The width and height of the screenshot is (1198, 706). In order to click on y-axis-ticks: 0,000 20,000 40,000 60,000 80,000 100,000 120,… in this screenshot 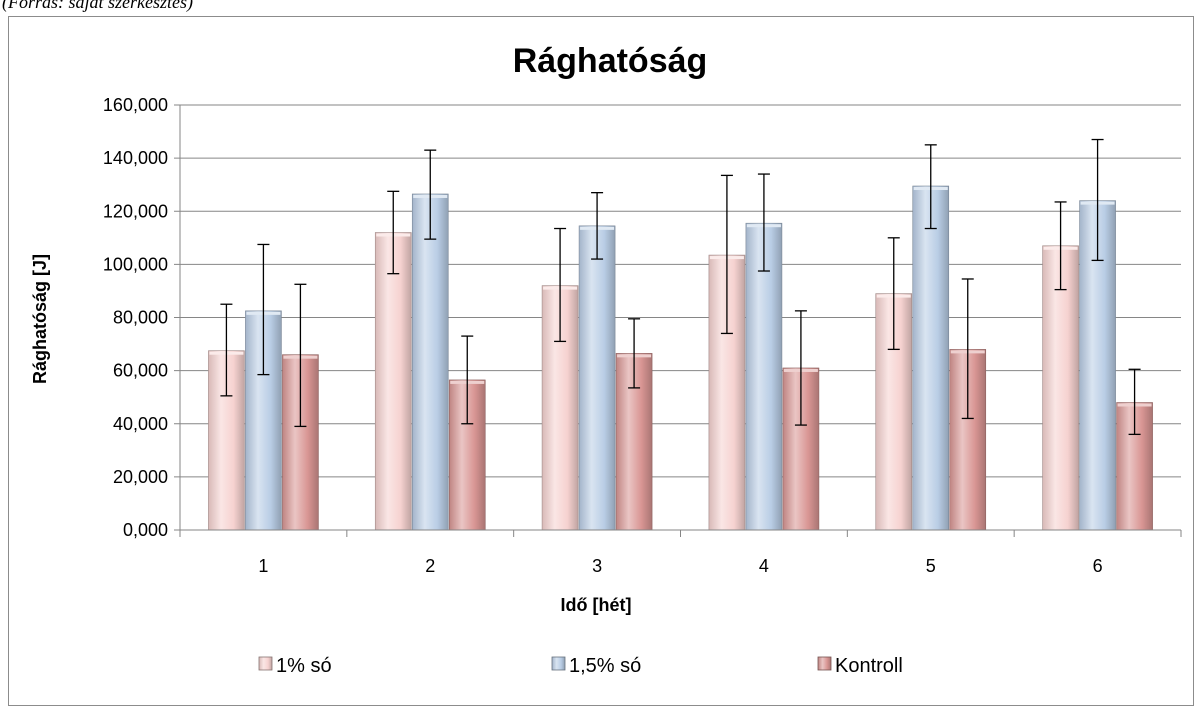, I will do `click(141, 317)`.